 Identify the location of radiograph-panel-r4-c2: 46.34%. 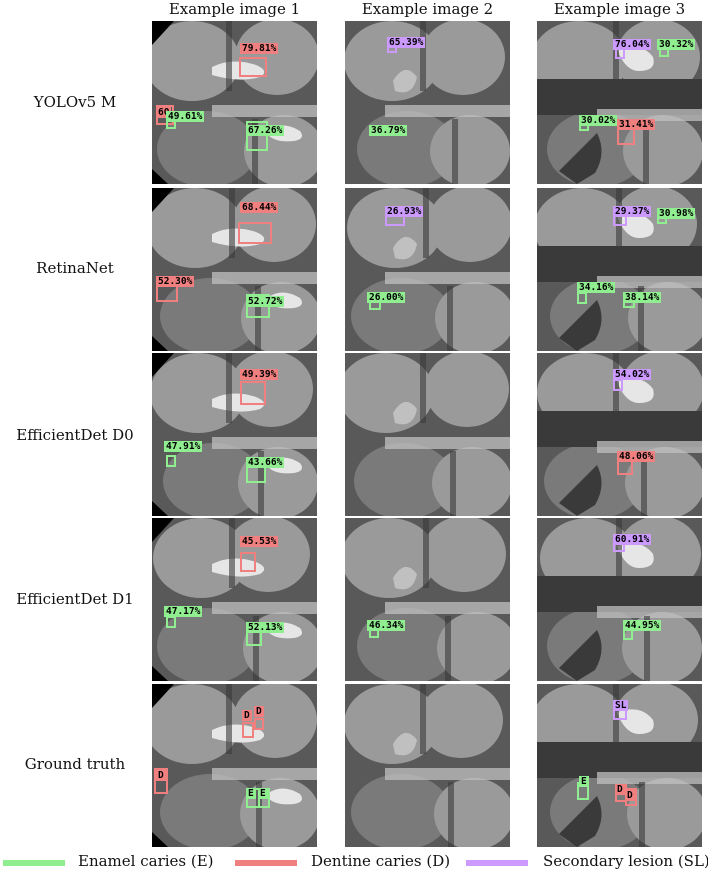
(427, 599).